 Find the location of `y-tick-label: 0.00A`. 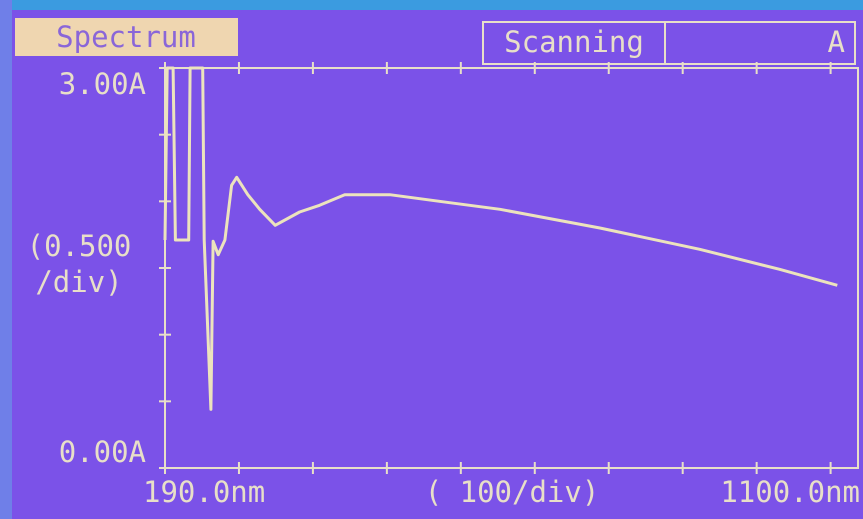

y-tick-label: 0.00A is located at coordinates (102, 452).